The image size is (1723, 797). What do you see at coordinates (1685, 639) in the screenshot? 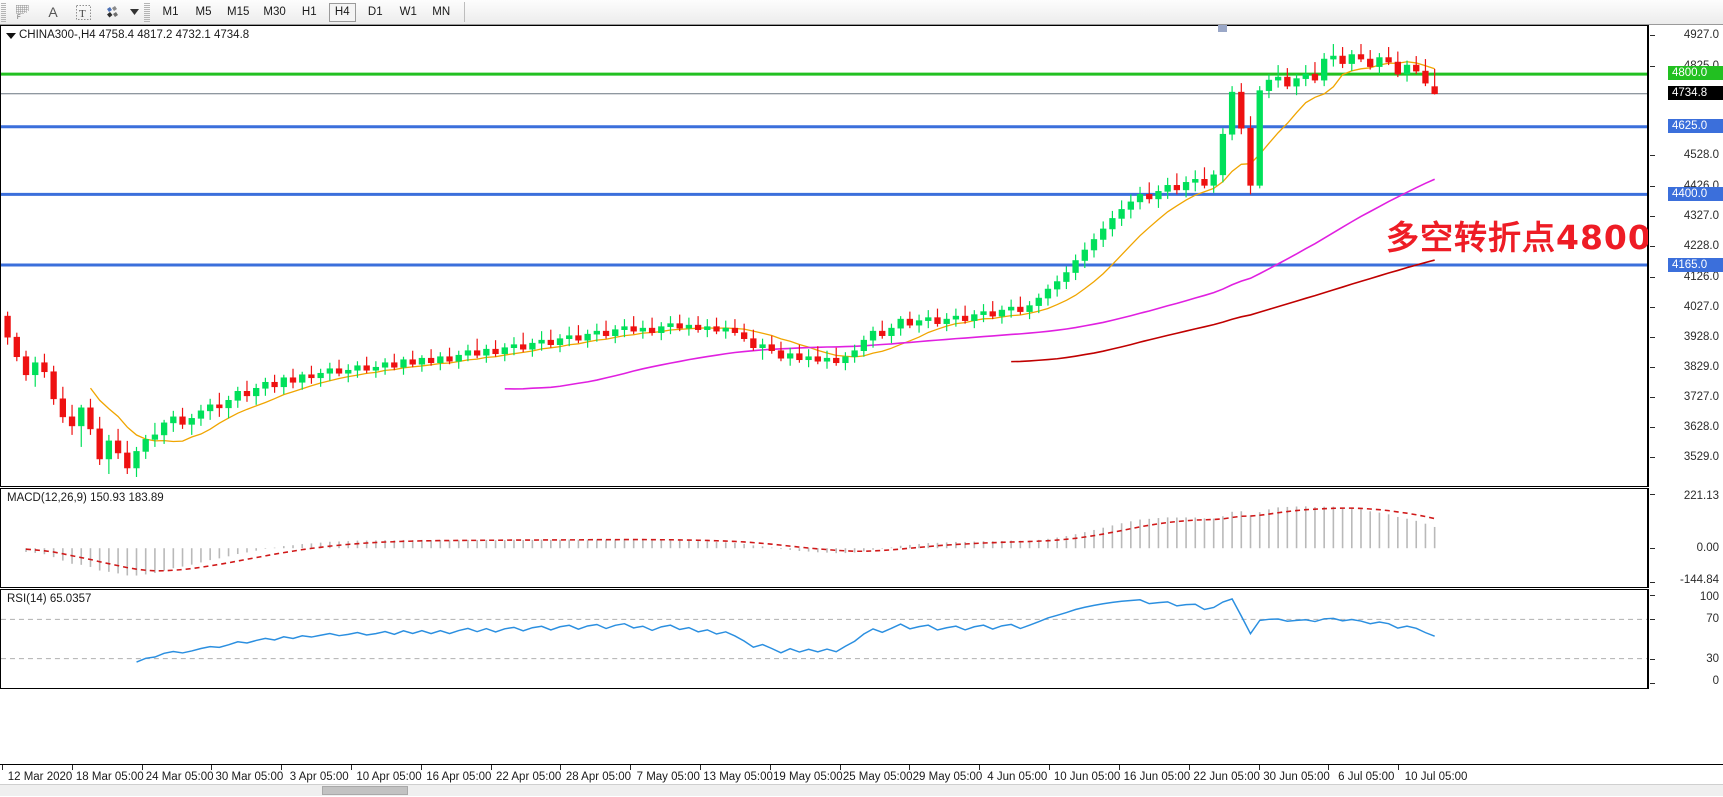
I see `rsi-axis: 100 70 30 0` at bounding box center [1685, 639].